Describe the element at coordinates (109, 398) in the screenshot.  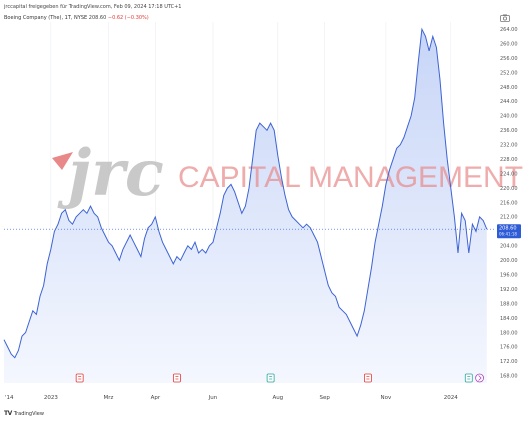
I see `x-tick-label: Mrz` at that location.